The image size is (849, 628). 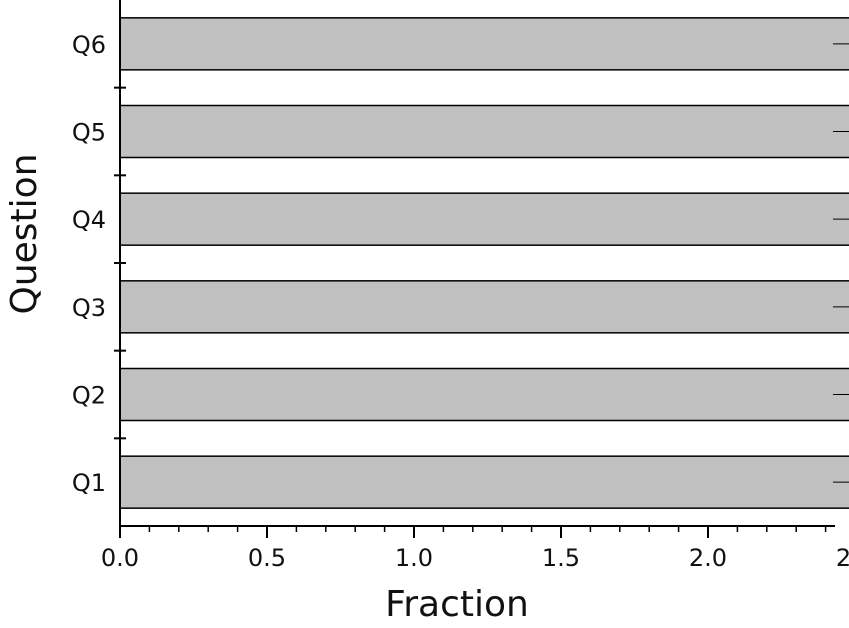 What do you see at coordinates (708, 558) in the screenshot?
I see `x-tick-label: 2.0` at bounding box center [708, 558].